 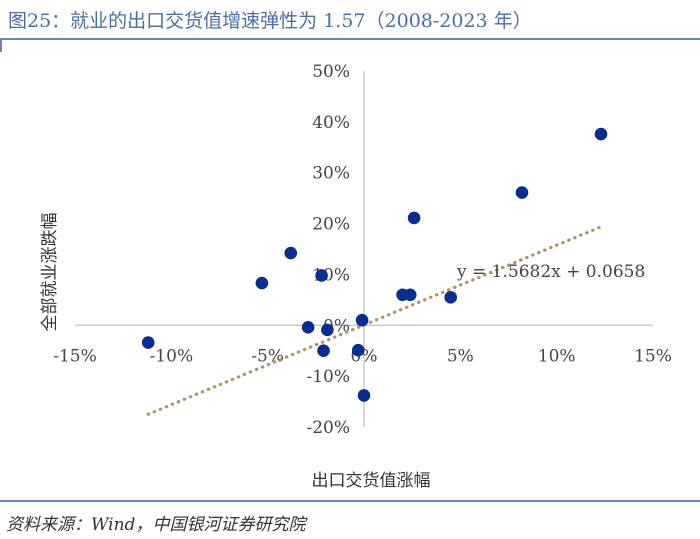 I want to click on x-axis-title: 出口交货值涨幅, so click(x=371, y=481).